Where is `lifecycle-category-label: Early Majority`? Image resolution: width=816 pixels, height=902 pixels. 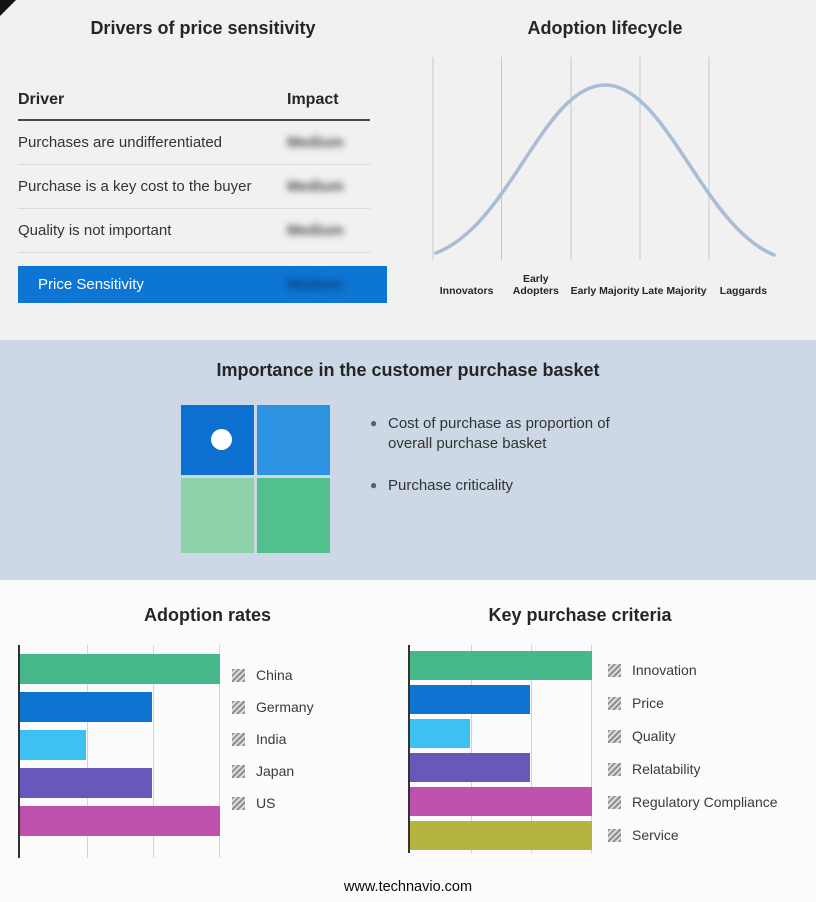 lifecycle-category-label: Early Majority is located at coordinates (605, 291).